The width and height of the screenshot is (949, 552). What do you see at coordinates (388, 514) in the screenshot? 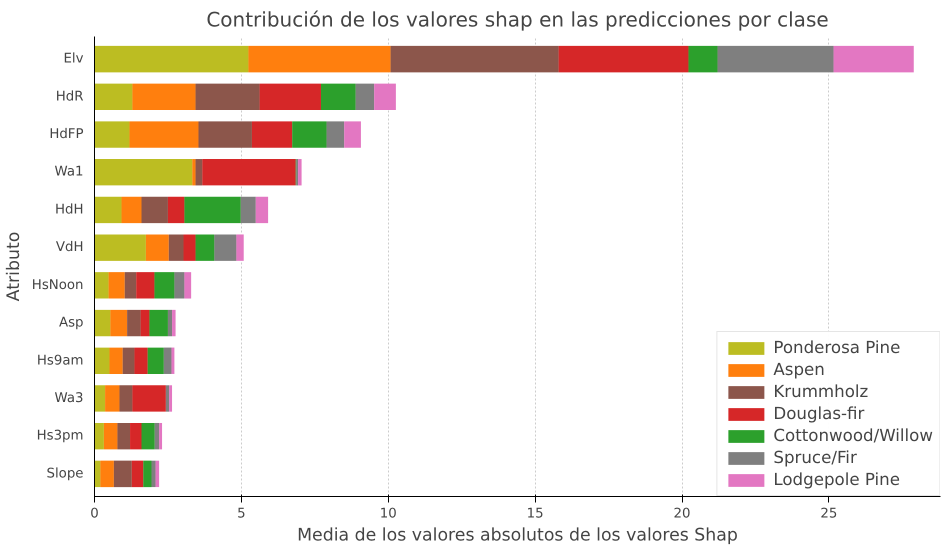
I see `x-tick-label: 10` at bounding box center [388, 514].